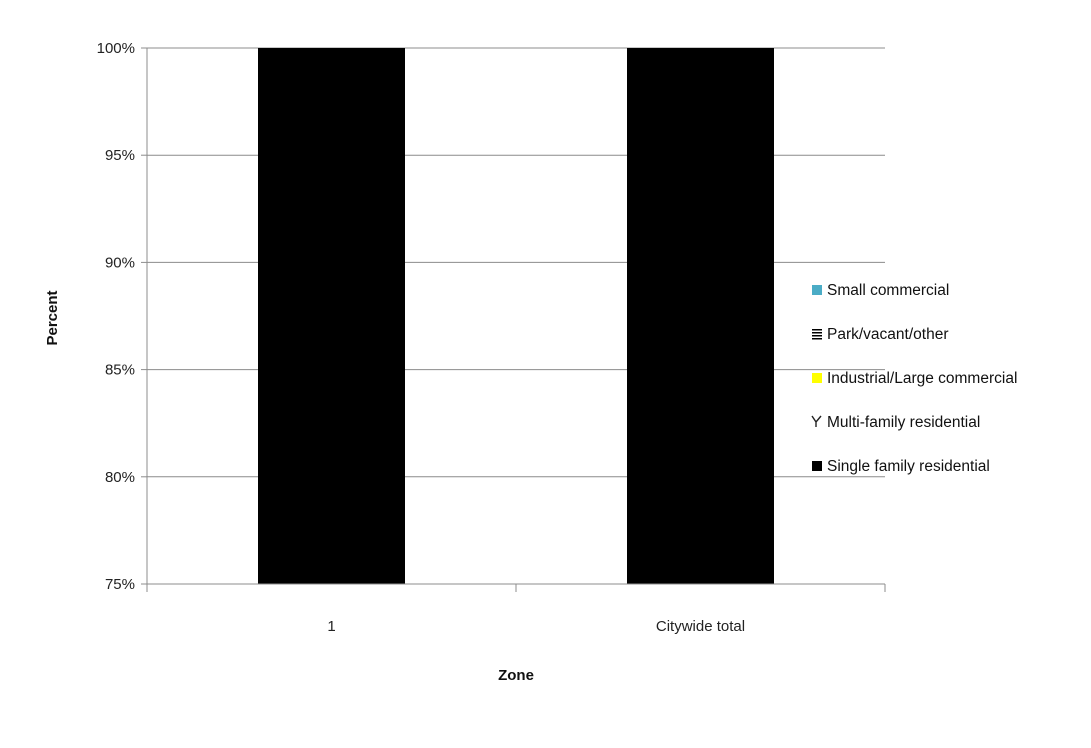  I want to click on y-tick-label: 95%, so click(120, 155).